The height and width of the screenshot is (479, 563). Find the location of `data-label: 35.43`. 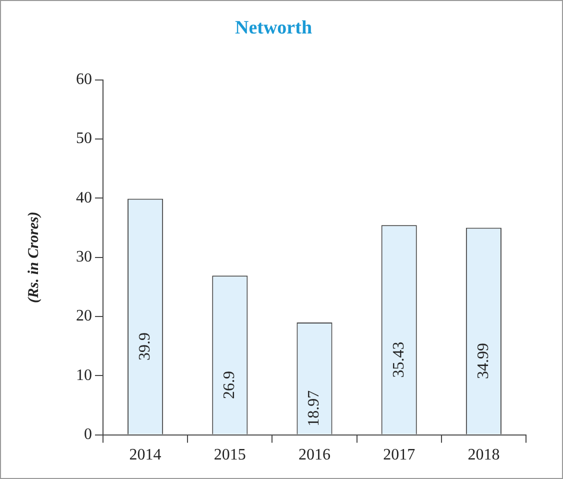

data-label: 35.43 is located at coordinates (399, 360).